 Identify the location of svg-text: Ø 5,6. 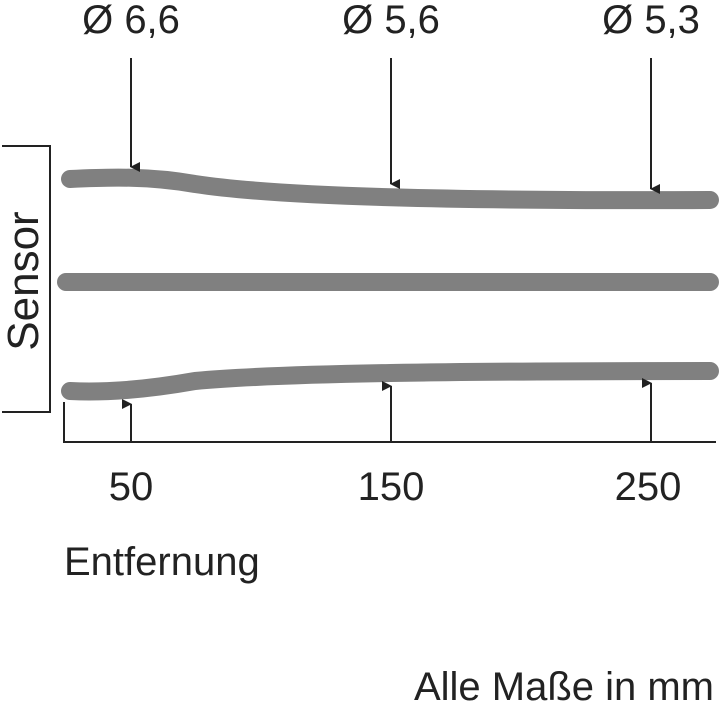
(391, 21).